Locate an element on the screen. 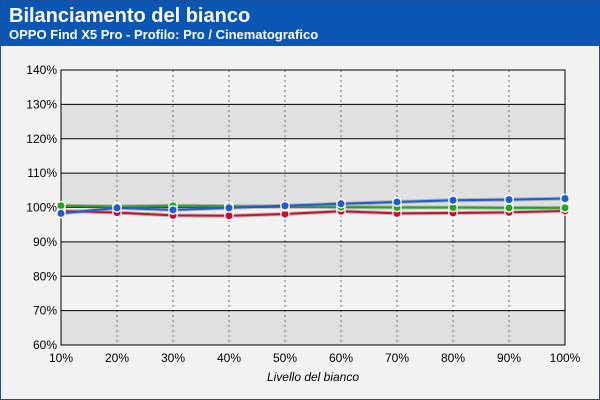  y-tick-label: 140% is located at coordinates (41, 70).